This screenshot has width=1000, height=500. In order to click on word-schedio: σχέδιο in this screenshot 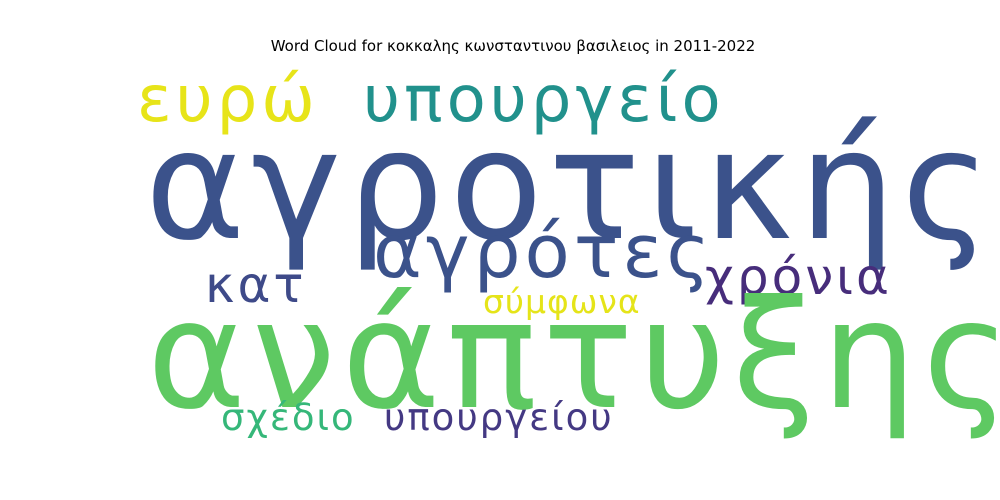, I will do `click(288, 417)`.